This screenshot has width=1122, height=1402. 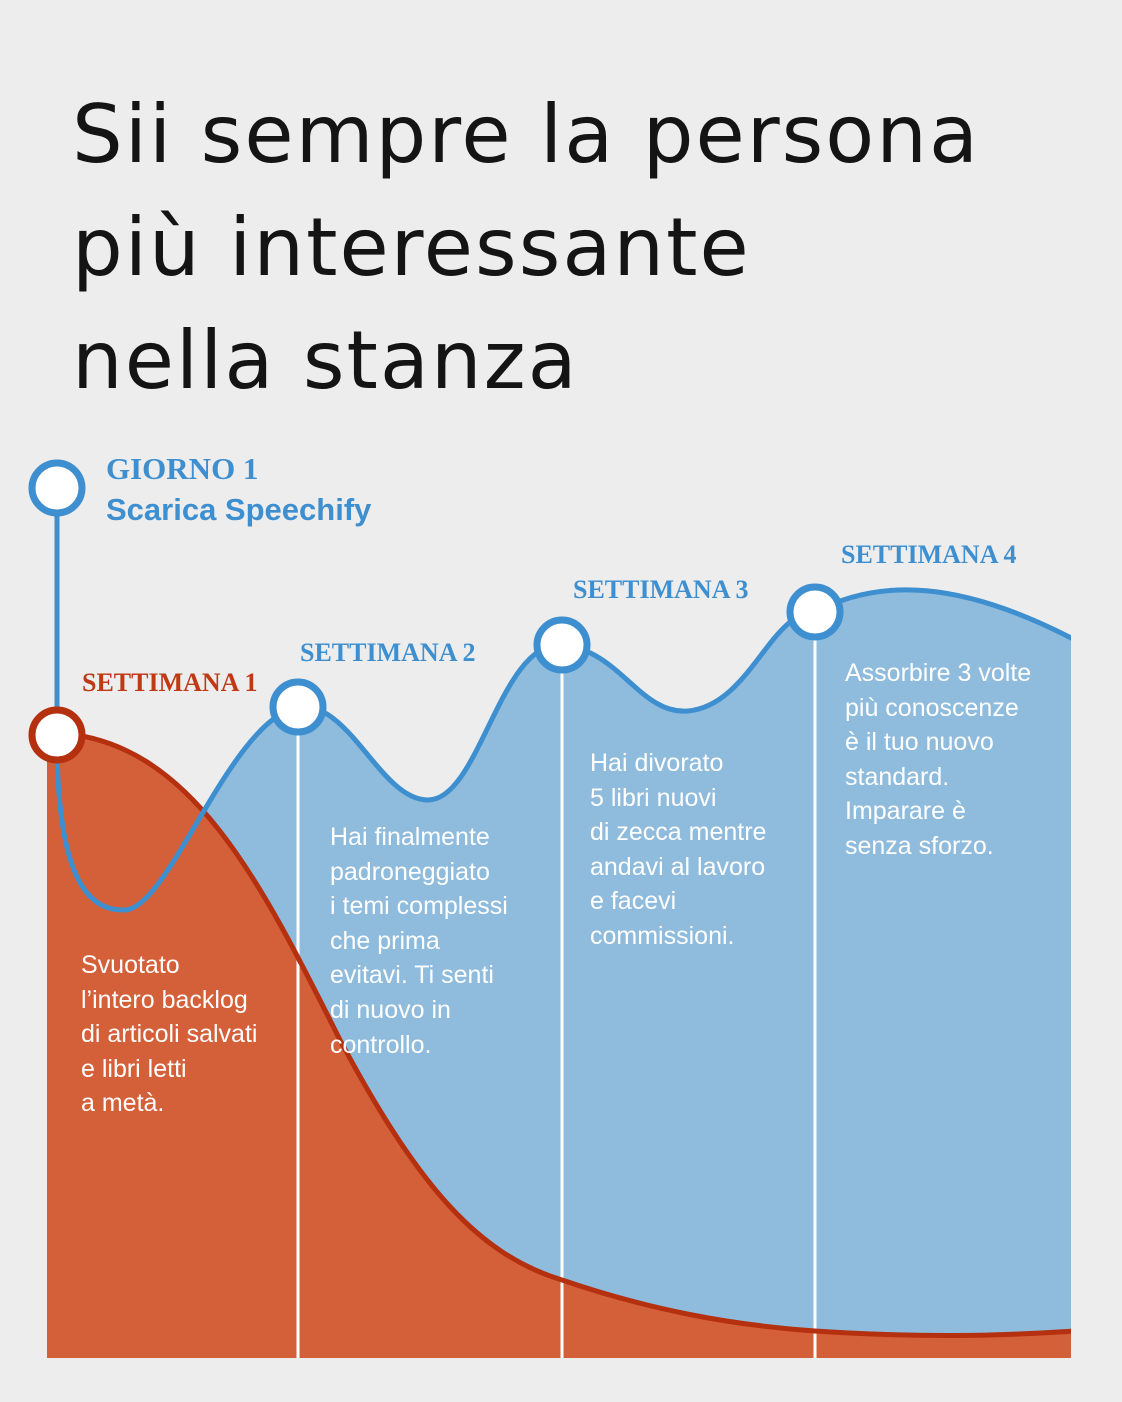 What do you see at coordinates (170, 682) in the screenshot?
I see `label-week-1: SETTIMANA 1` at bounding box center [170, 682].